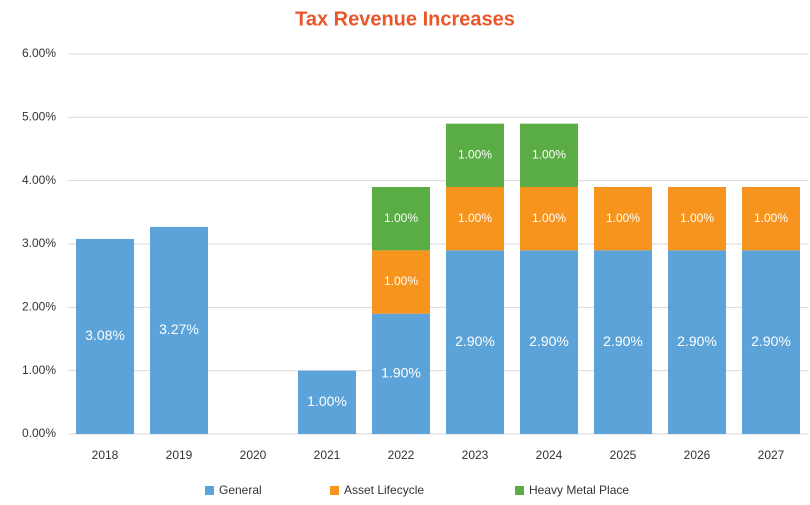 The height and width of the screenshot is (505, 810). What do you see at coordinates (401, 455) in the screenshot?
I see `x-tick-label: 2022` at bounding box center [401, 455].